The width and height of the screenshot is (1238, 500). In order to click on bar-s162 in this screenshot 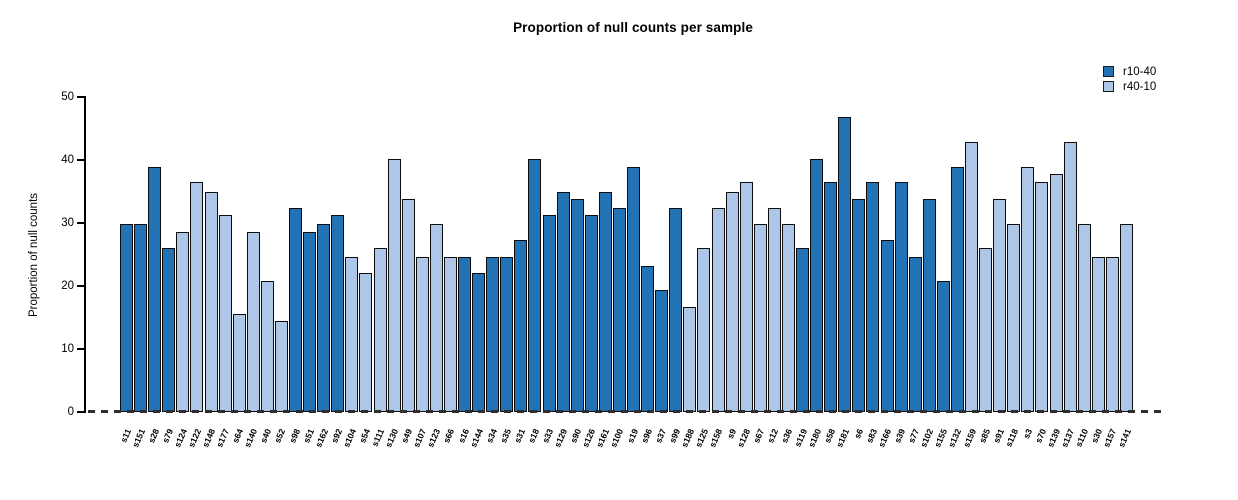, I will do `click(324, 318)`.